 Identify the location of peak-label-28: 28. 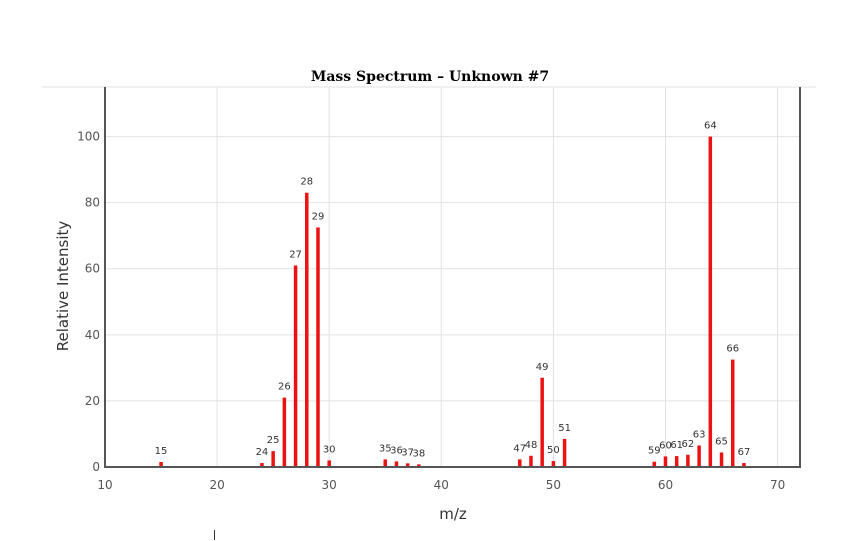
(306, 182).